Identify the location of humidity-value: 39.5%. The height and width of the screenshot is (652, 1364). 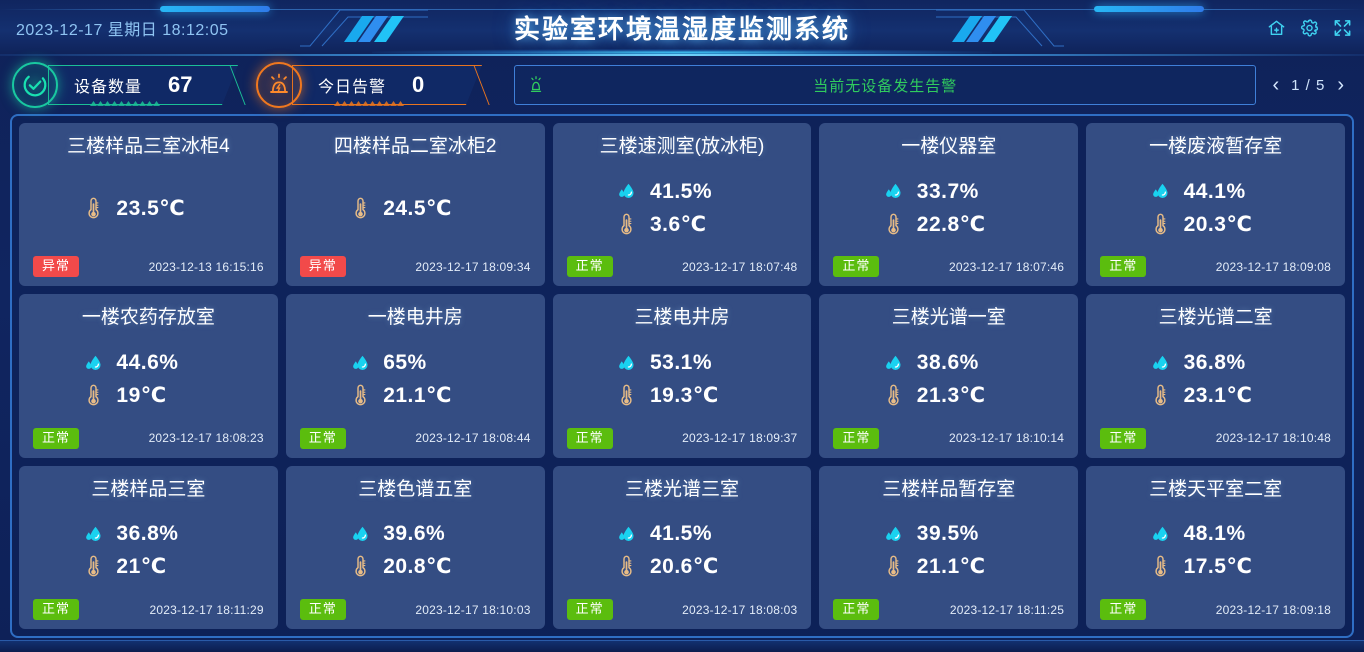
(947, 534).